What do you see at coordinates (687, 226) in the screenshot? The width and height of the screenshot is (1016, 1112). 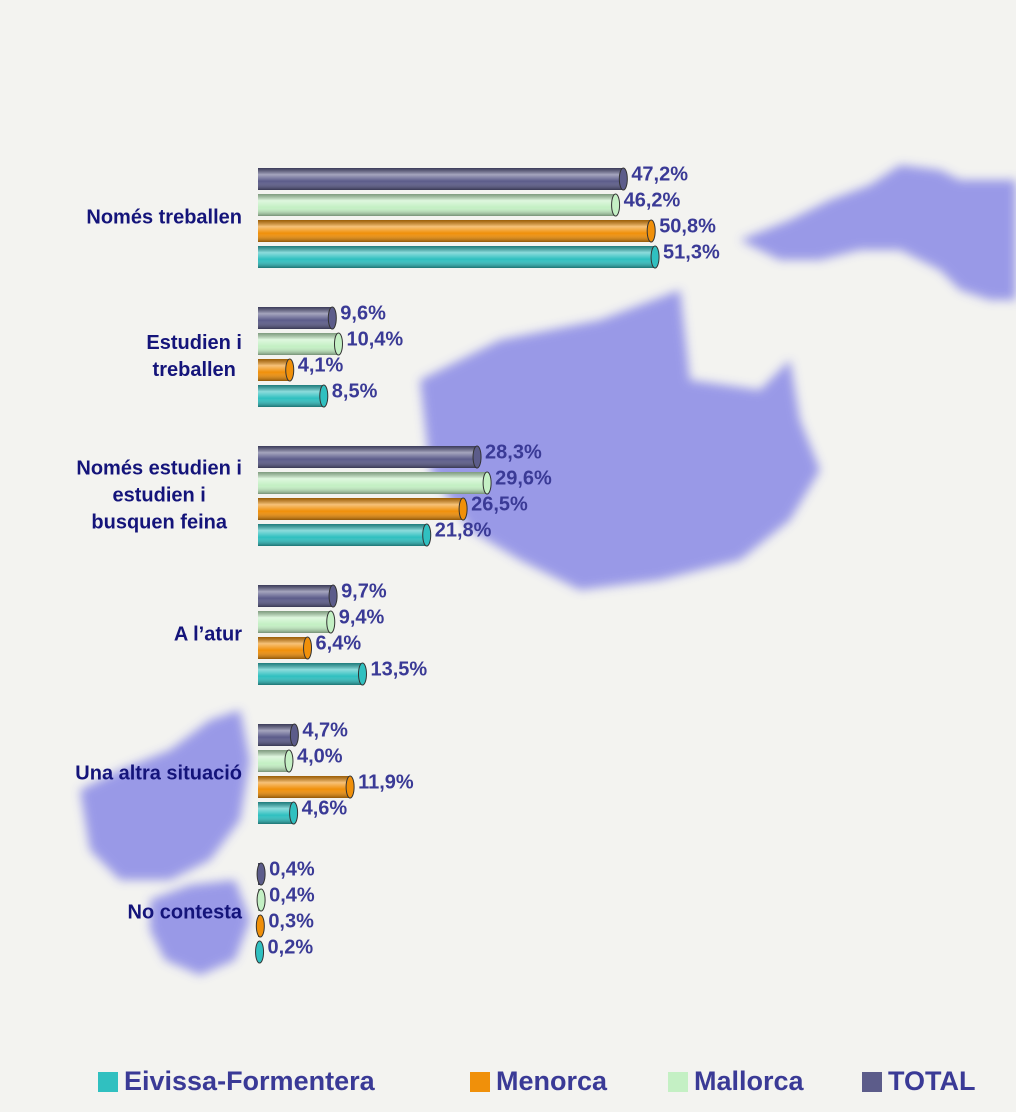 I see `value-label: 50,8%` at bounding box center [687, 226].